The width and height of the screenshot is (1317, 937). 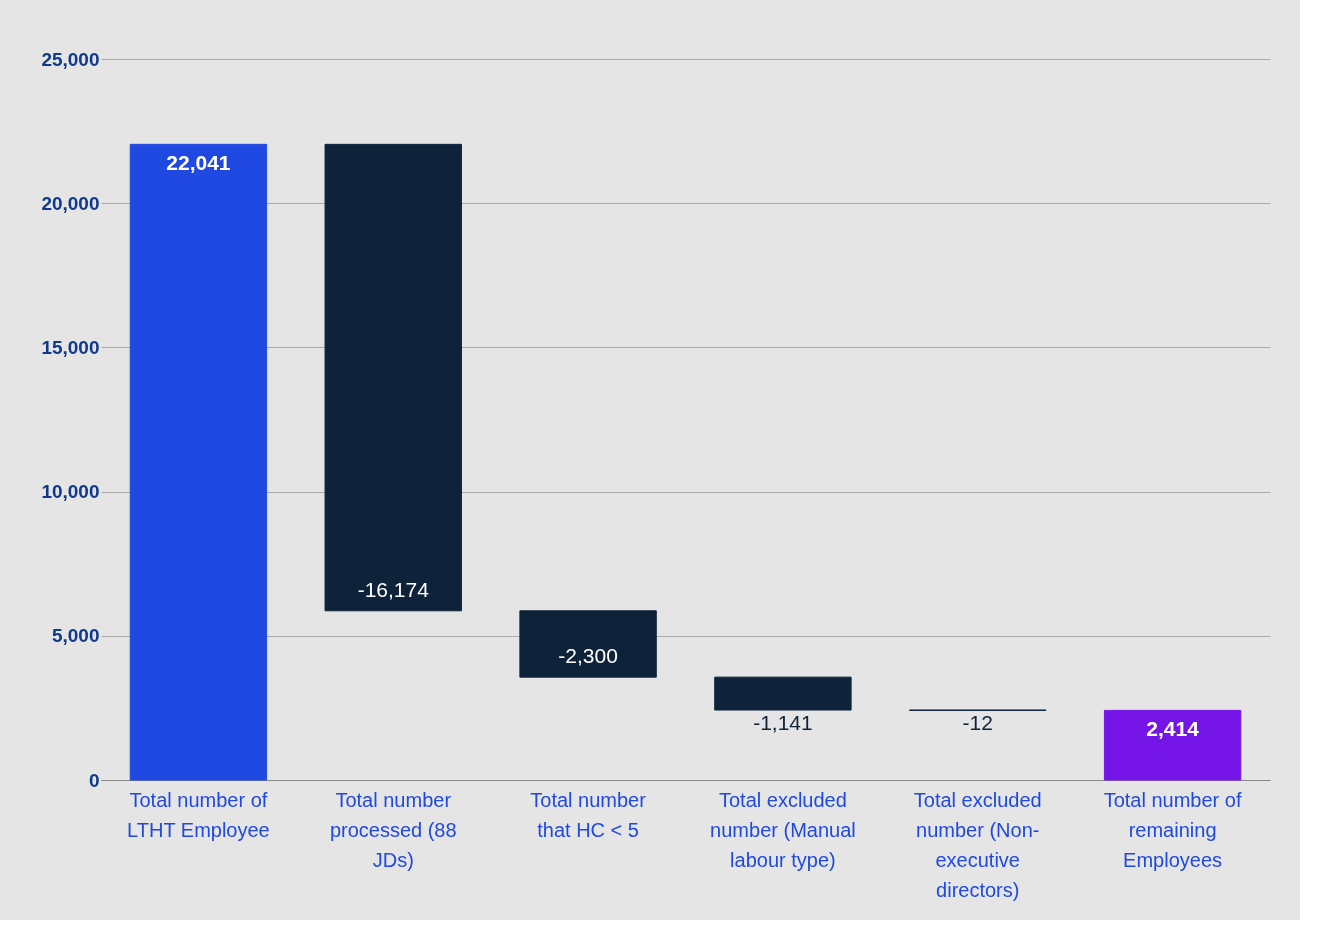 I want to click on y-tick-label: 0, so click(x=94, y=780).